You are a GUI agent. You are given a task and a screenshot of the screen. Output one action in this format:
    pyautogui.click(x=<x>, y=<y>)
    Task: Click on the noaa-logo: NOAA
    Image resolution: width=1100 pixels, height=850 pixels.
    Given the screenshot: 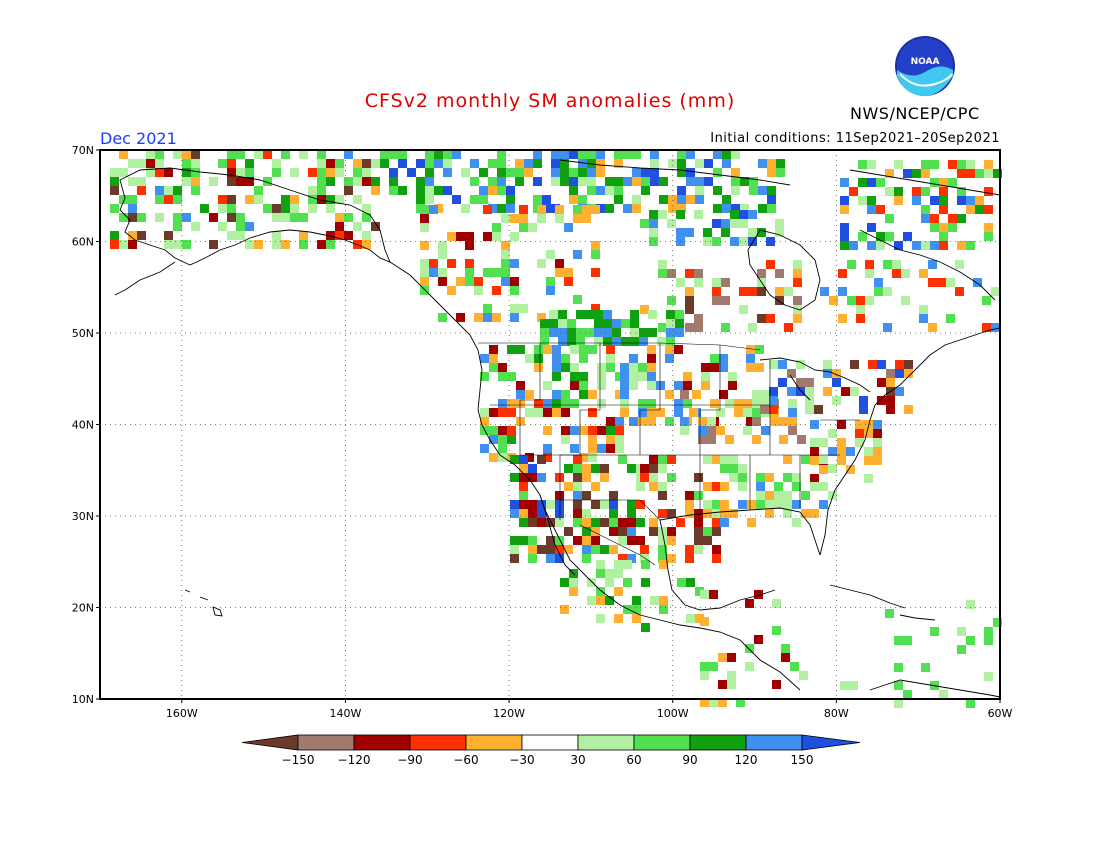 What is the action you would take?
    pyautogui.click(x=925, y=66)
    